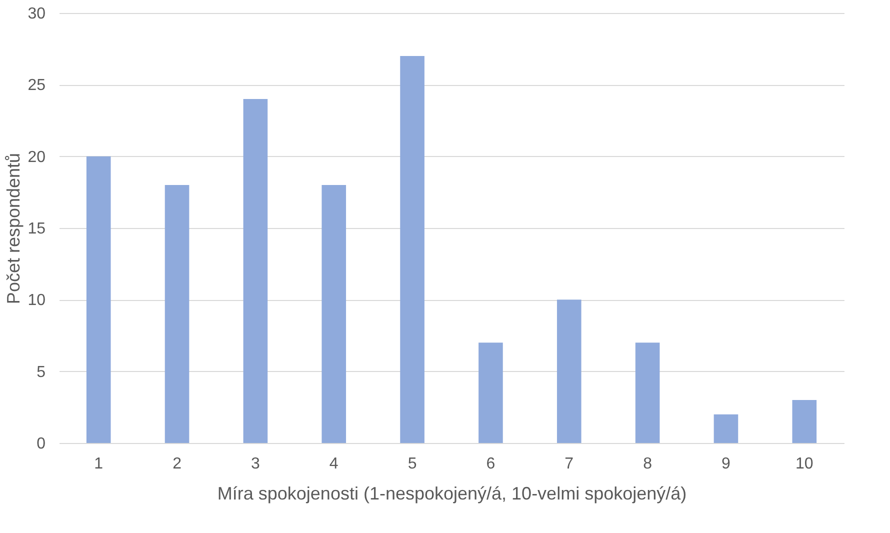  What do you see at coordinates (41, 372) in the screenshot?
I see `y-tick-label: 5` at bounding box center [41, 372].